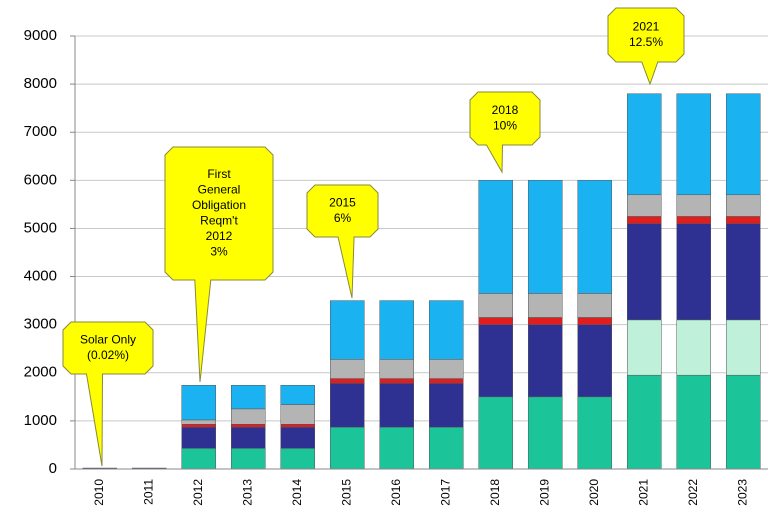 This screenshot has width=768, height=520. I want to click on callout-text: Obligation, so click(219, 205).